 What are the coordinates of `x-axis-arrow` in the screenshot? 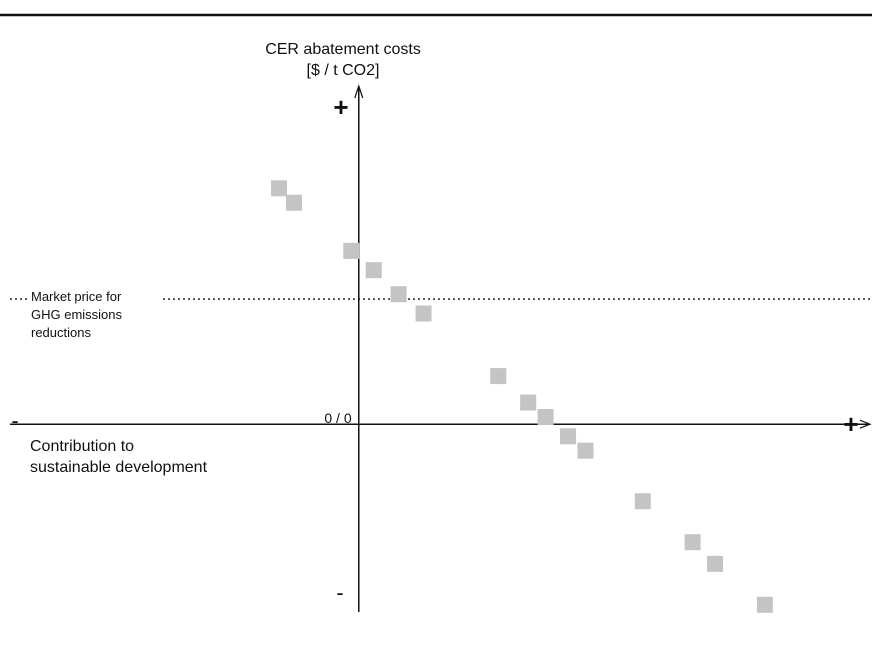 It's located at (865, 424).